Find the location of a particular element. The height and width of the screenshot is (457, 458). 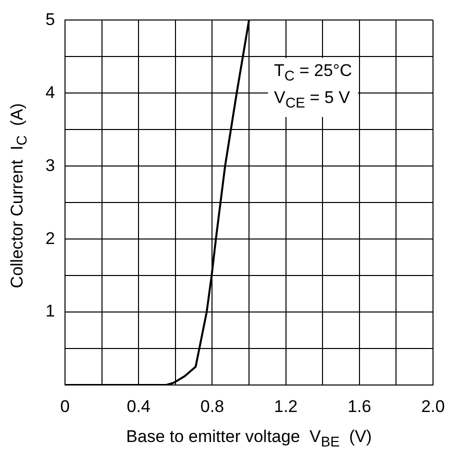

y-tick-label: 5 is located at coordinates (50, 19).